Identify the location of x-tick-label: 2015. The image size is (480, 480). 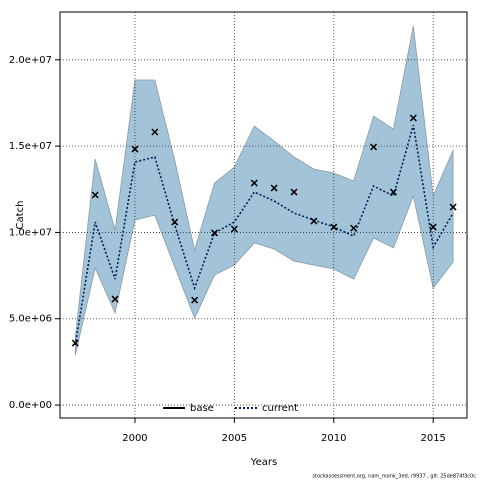
(432, 438).